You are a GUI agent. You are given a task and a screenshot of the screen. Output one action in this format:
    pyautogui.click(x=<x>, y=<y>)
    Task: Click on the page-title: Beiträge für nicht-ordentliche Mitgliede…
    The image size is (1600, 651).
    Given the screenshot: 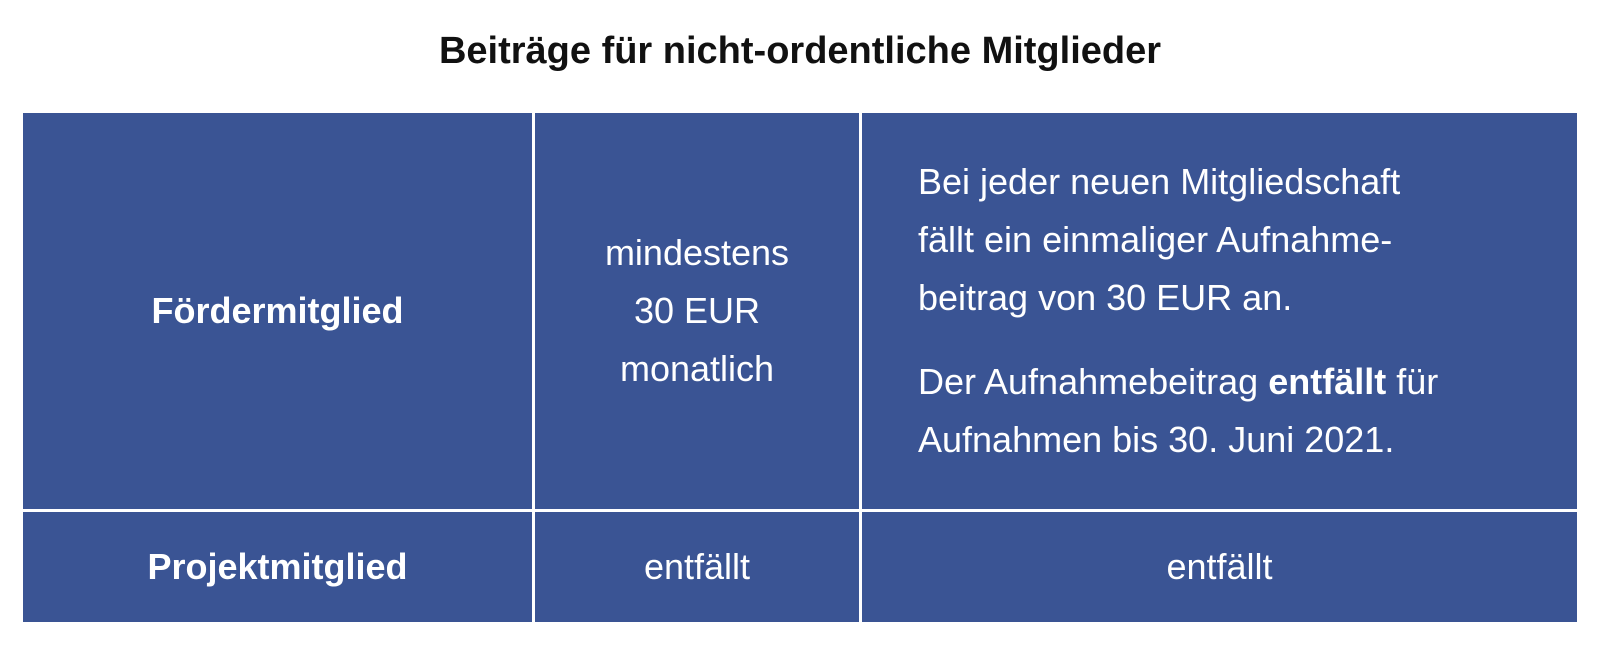 What is the action you would take?
    pyautogui.click(x=800, y=51)
    